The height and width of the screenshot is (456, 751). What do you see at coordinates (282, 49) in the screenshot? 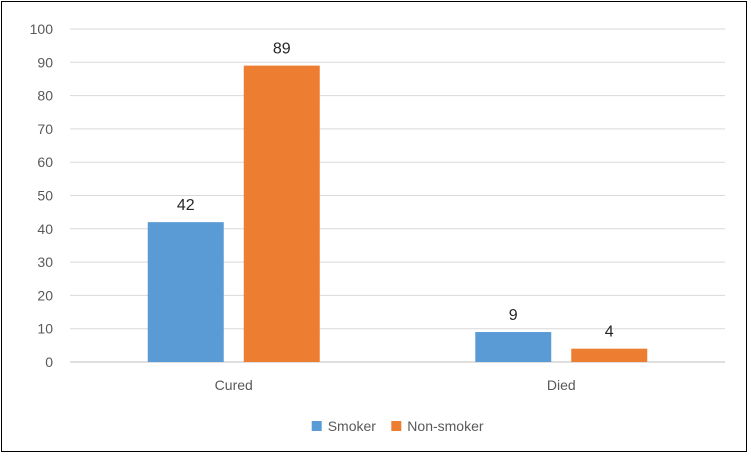
I see `data-label: 89` at bounding box center [282, 49].